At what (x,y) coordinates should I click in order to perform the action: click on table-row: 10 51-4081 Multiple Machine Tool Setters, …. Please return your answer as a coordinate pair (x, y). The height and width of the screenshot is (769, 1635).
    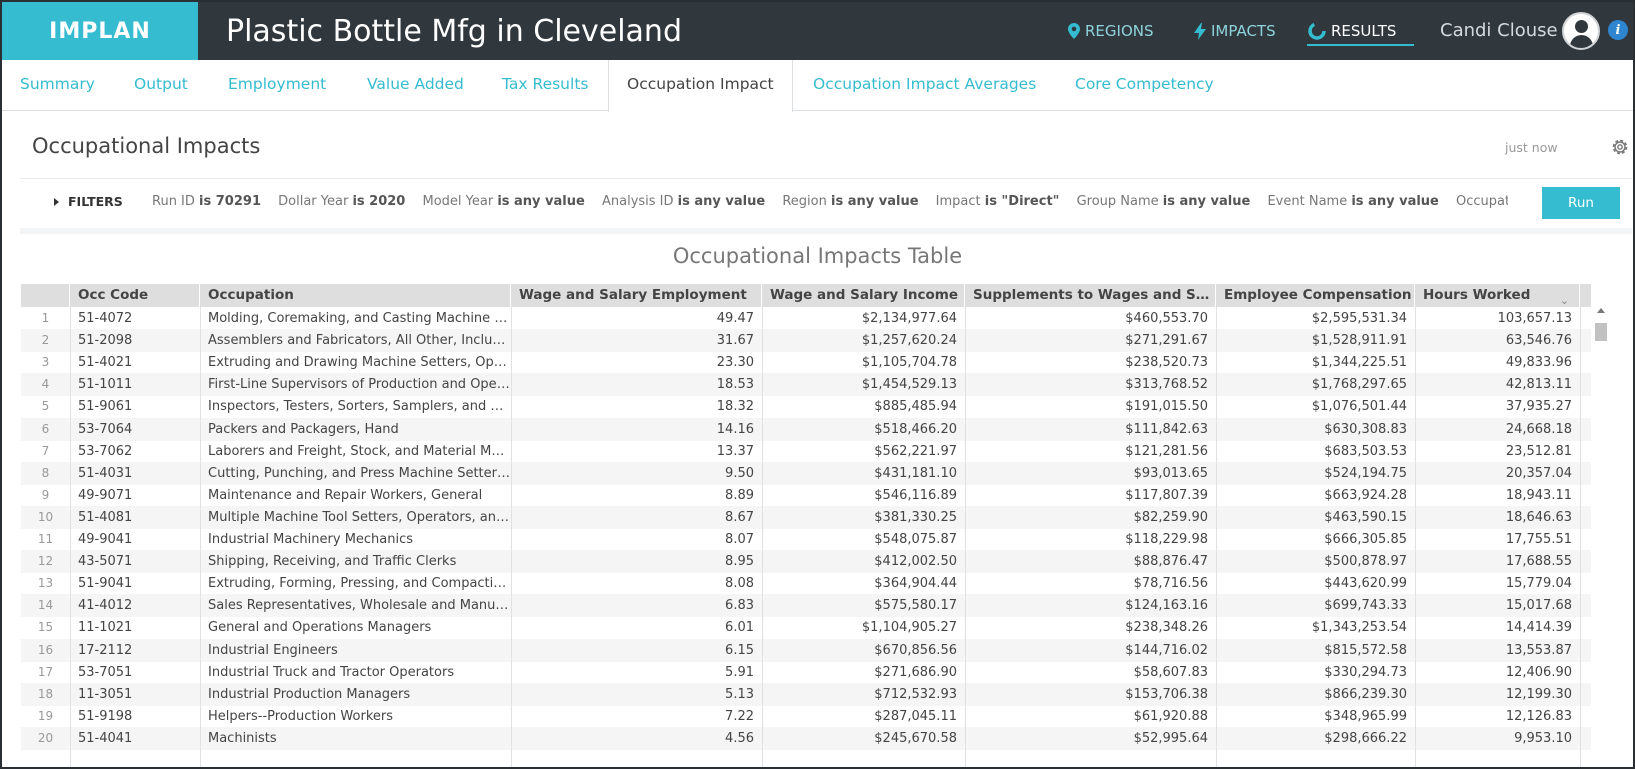
    Looking at the image, I should click on (806, 517).